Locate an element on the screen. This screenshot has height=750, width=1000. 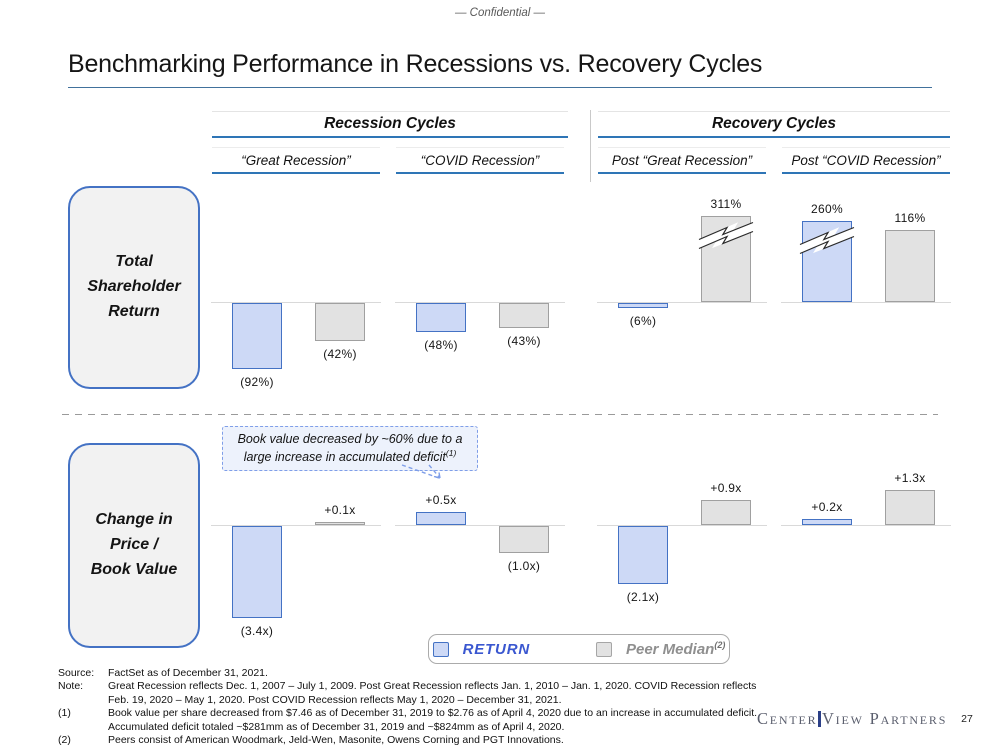
legend-return-swatch is located at coordinates (440, 649).